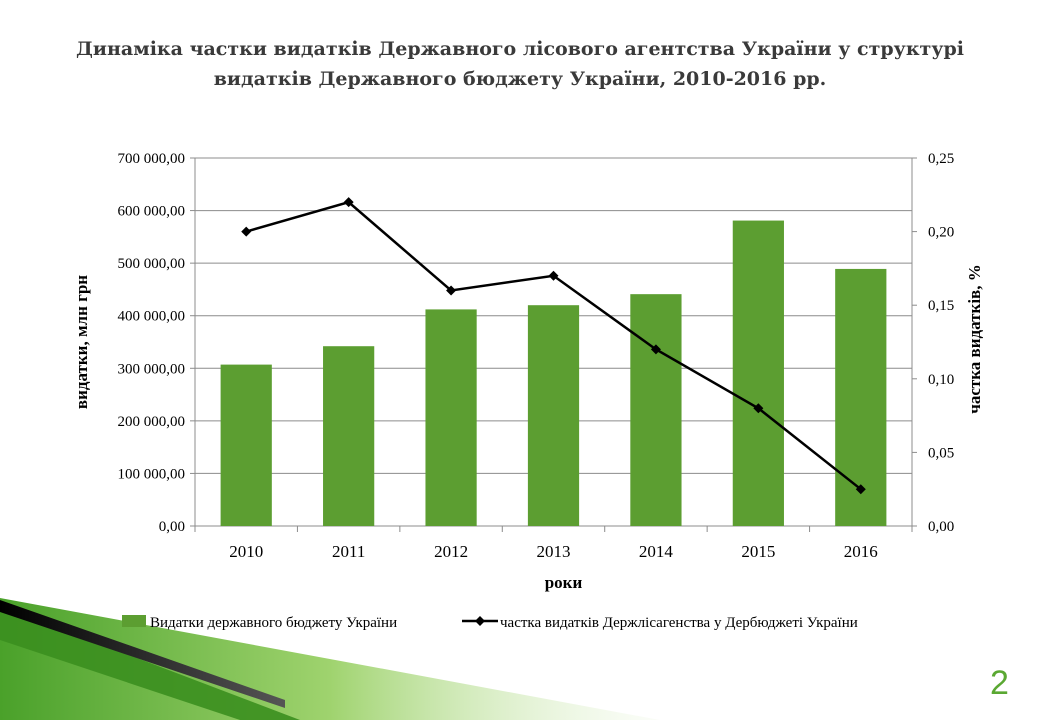 The image size is (1040, 720). What do you see at coordinates (941, 233) in the screenshot?
I see `y2-tick-label: 0,20` at bounding box center [941, 233].